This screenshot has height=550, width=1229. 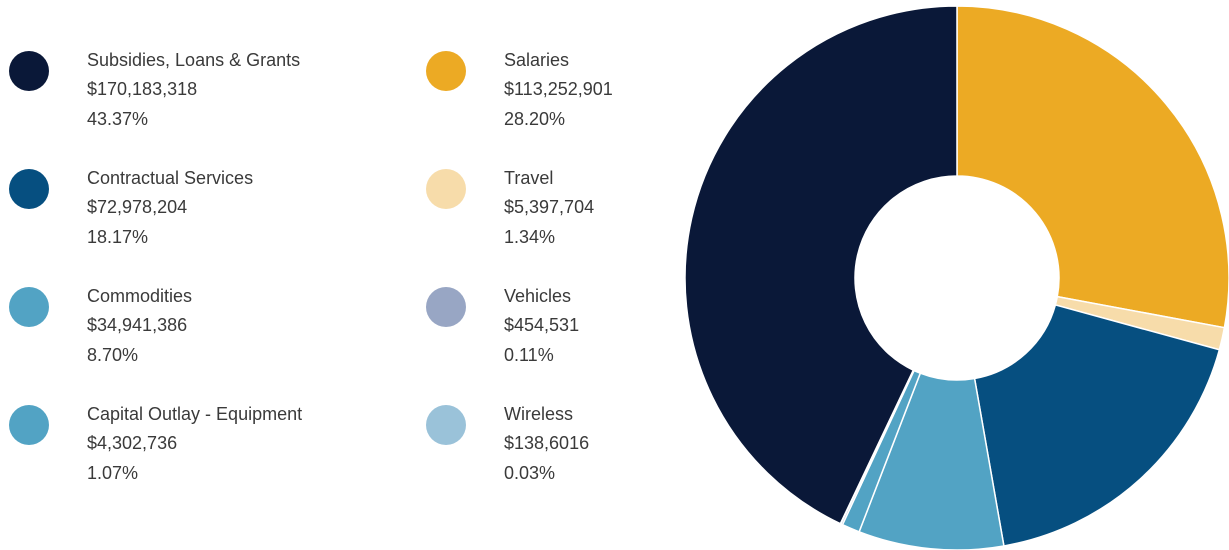 What do you see at coordinates (534, 119) in the screenshot?
I see `legend-percent: 28.20%` at bounding box center [534, 119].